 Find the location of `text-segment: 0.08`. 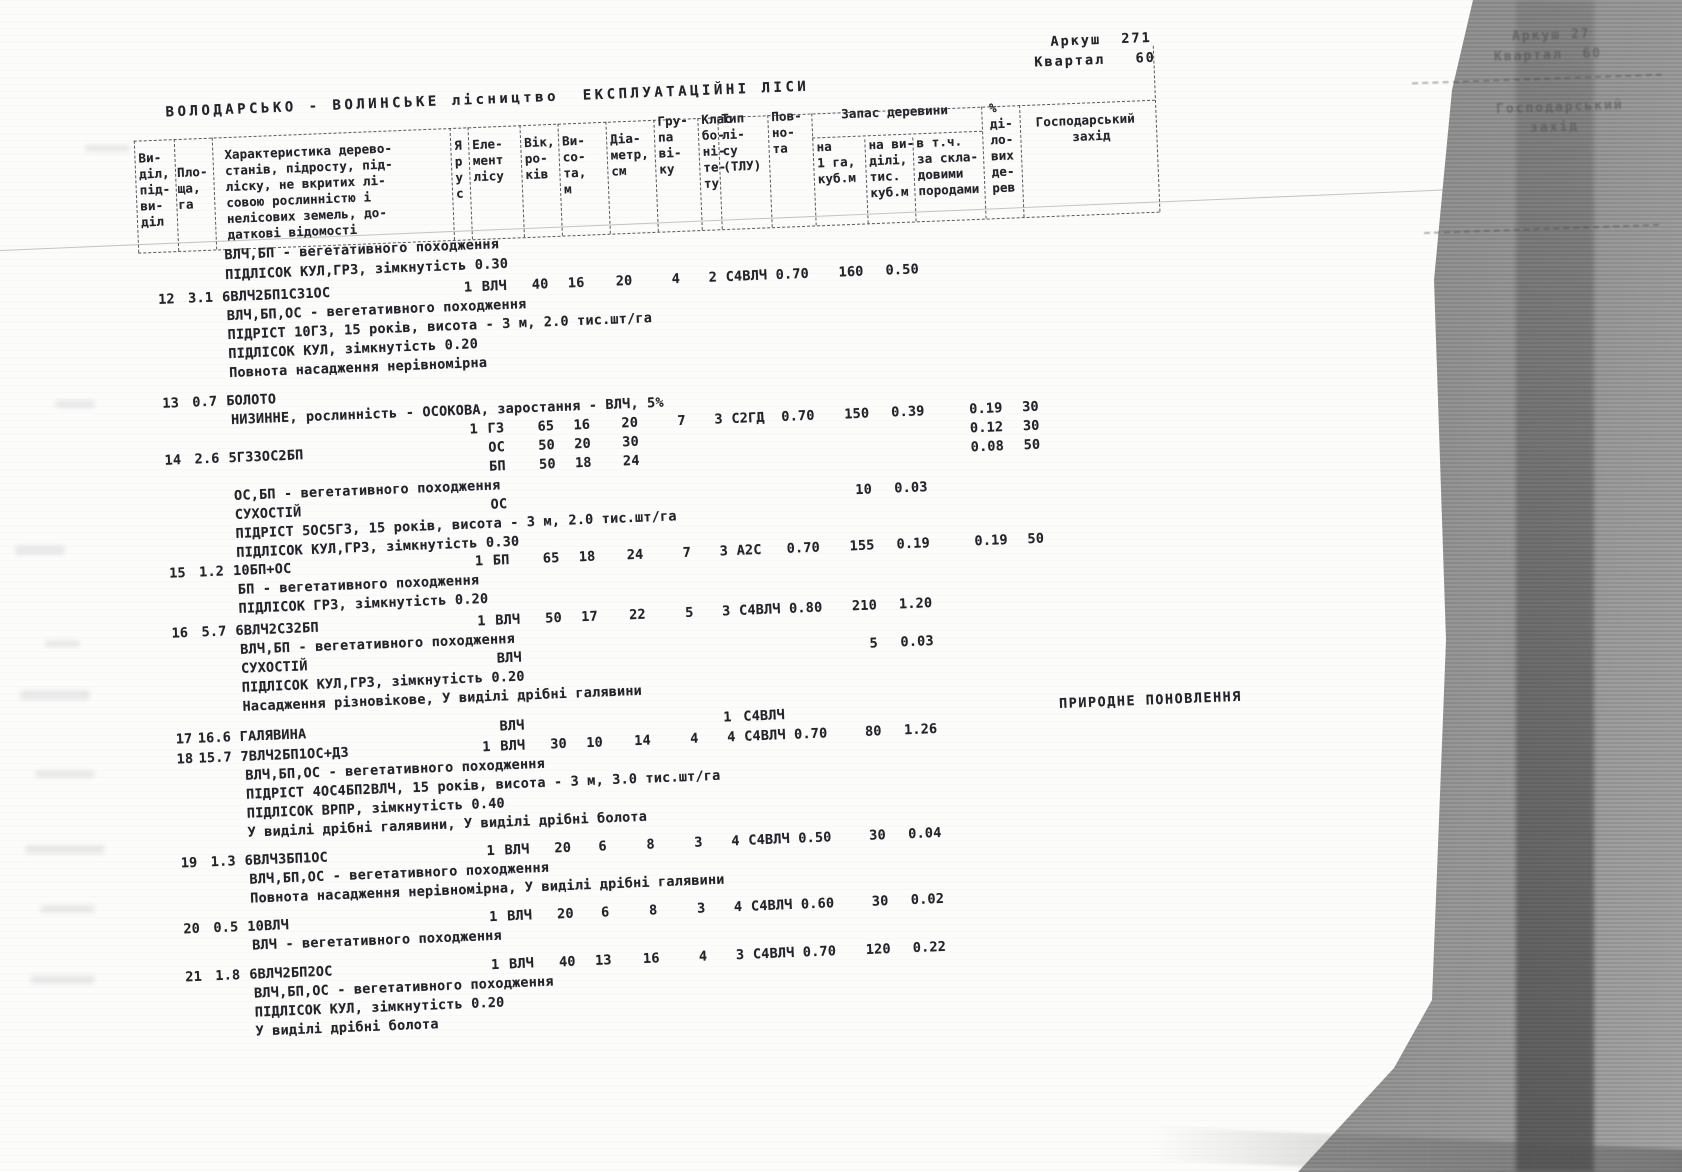

text-segment: 0.08 is located at coordinates (987, 447).